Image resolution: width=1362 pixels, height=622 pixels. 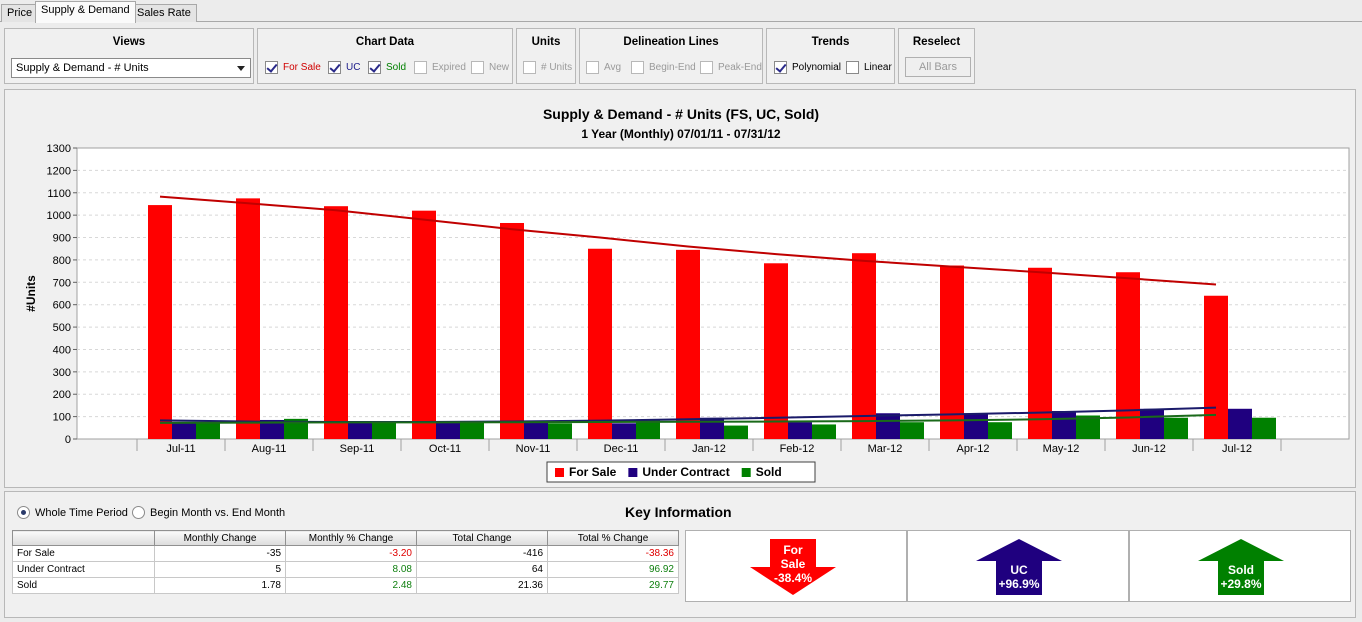 What do you see at coordinates (85, 12) in the screenshot?
I see `tab-supply-demand: Supply & Demand` at bounding box center [85, 12].